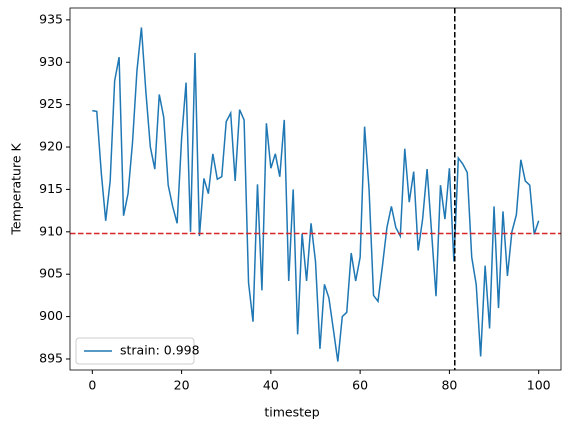  I want to click on x-tick-label: 0, so click(92, 385).